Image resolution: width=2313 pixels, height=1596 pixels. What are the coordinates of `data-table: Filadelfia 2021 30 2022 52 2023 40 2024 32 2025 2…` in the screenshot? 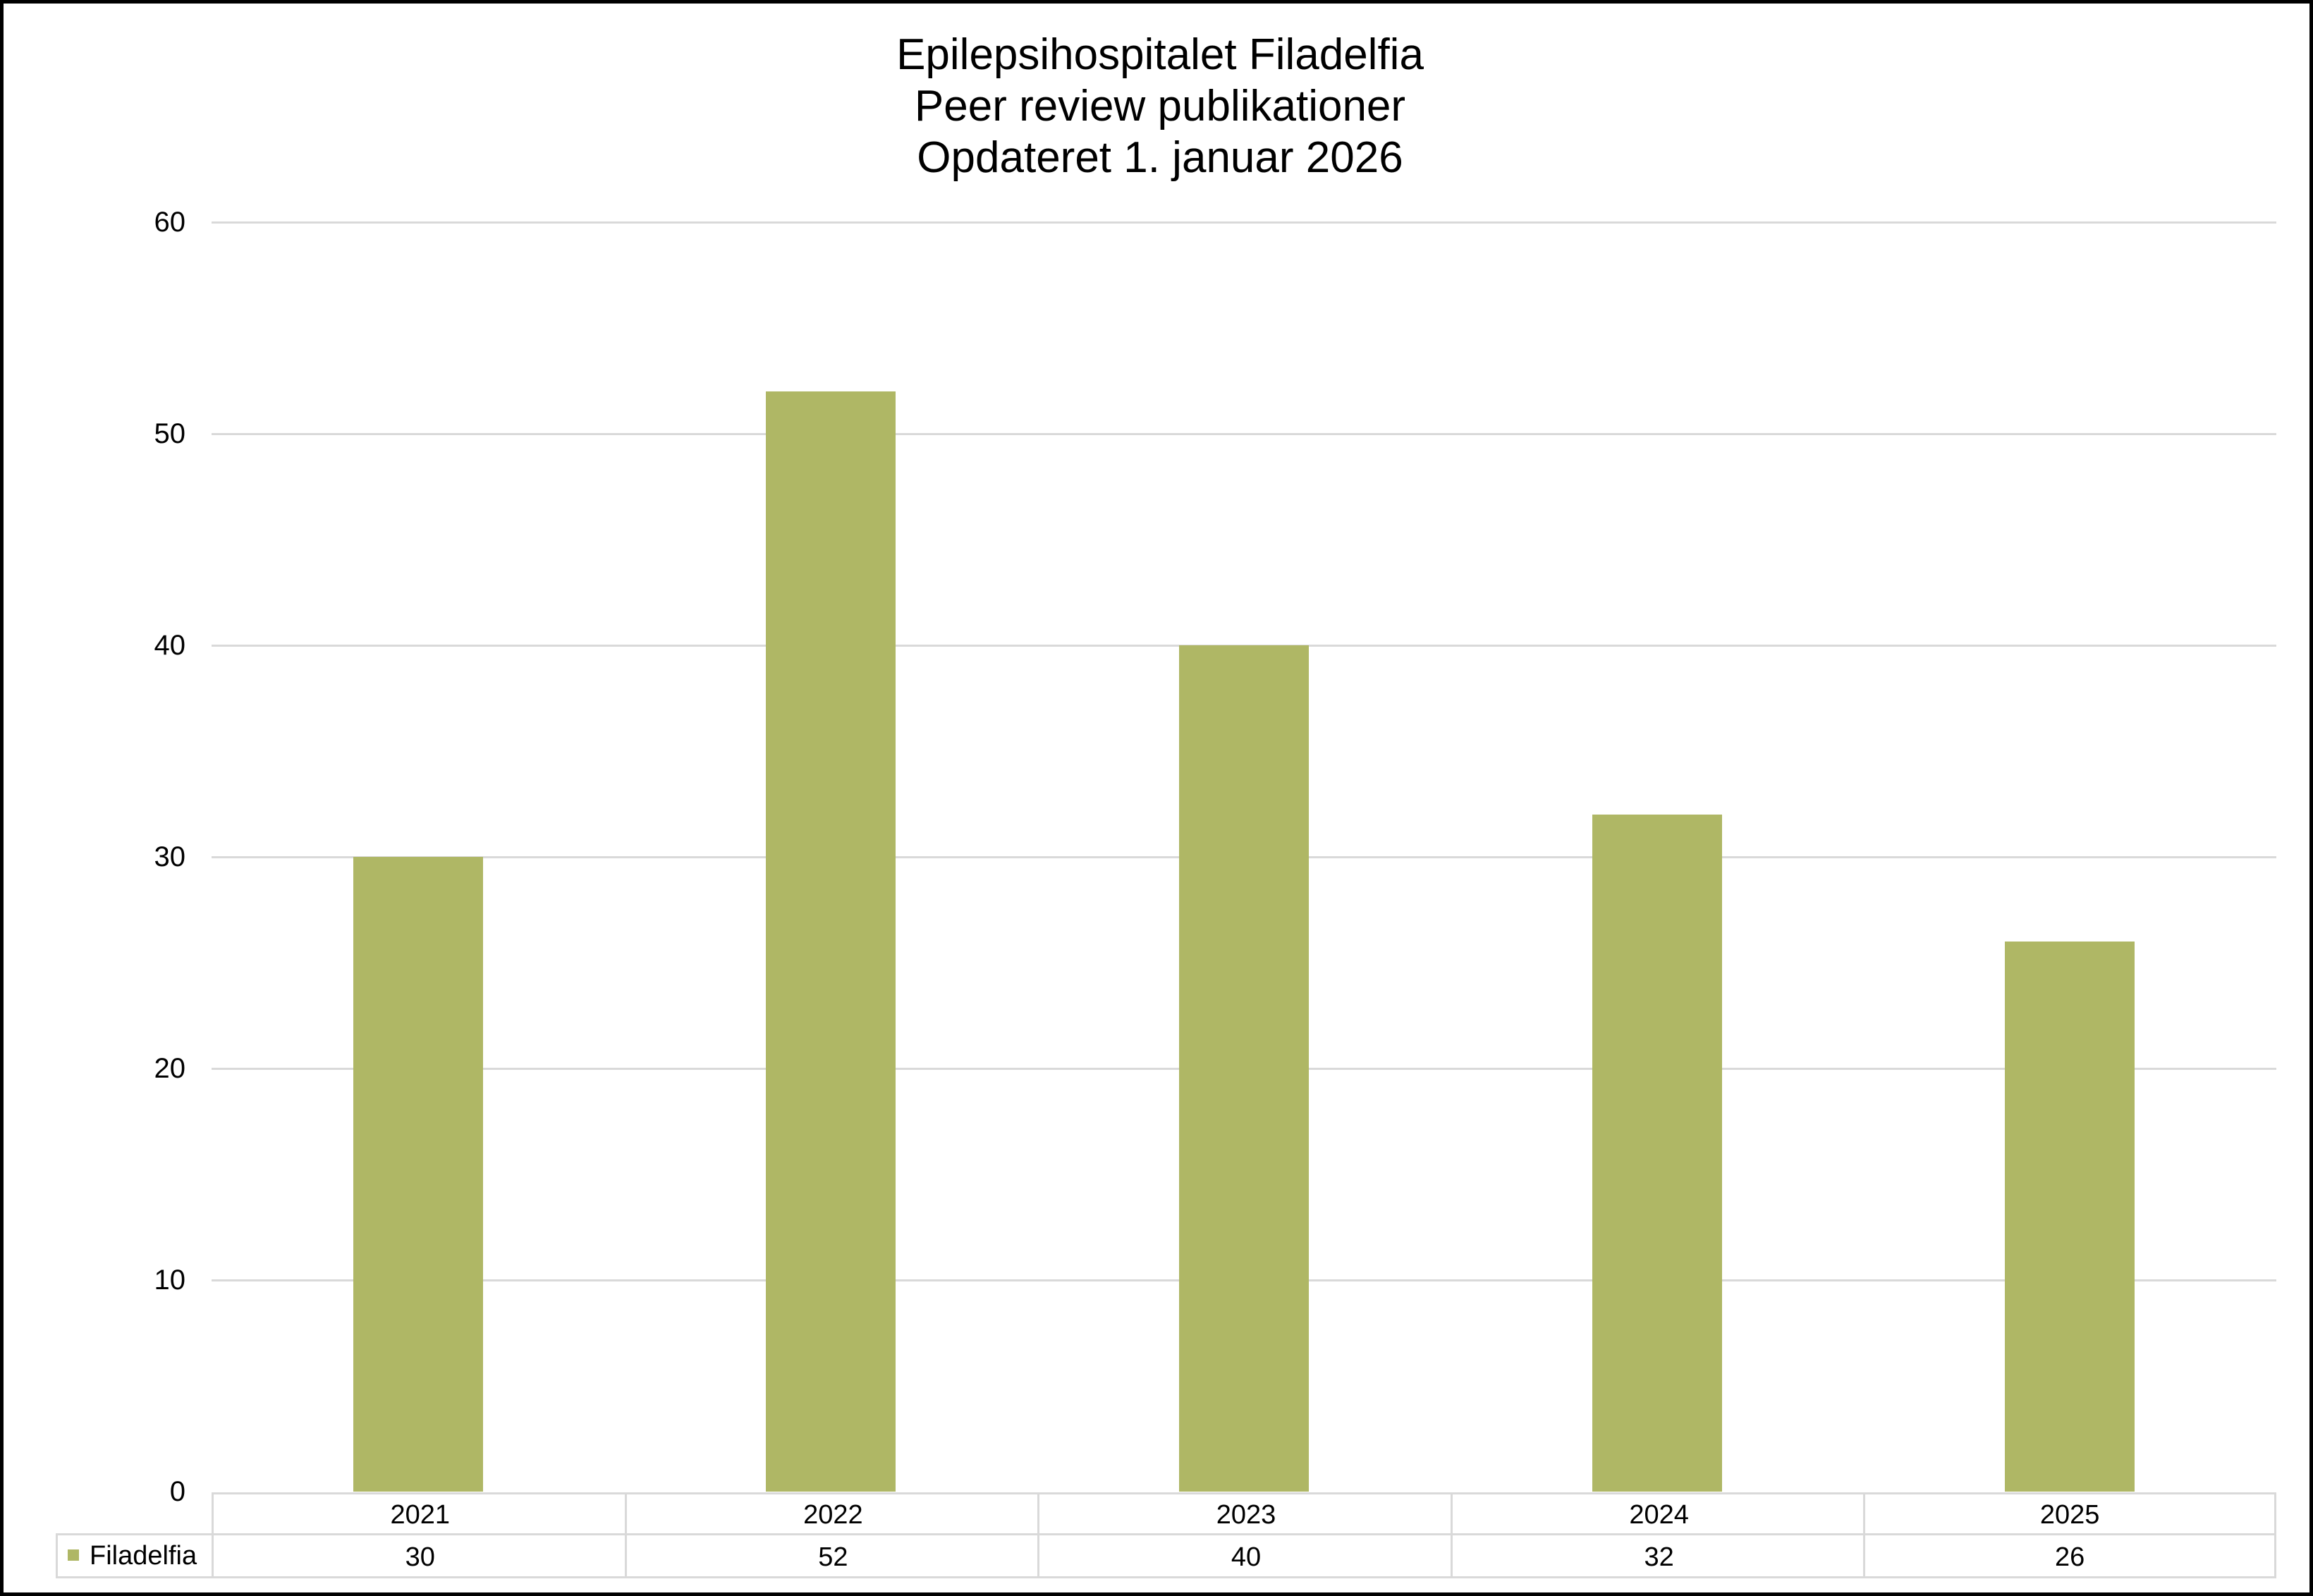 It's located at (1167, 1535).